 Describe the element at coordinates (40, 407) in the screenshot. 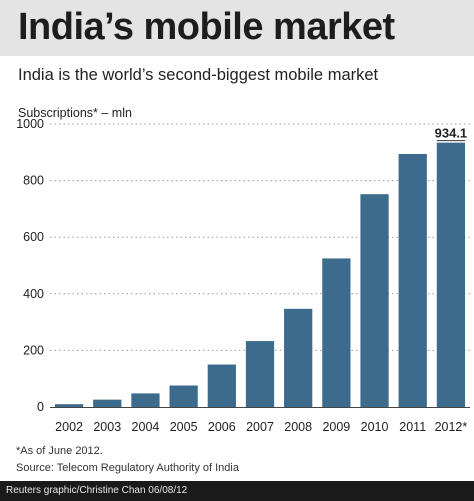

I see `y-tick-label-0: 0` at that location.